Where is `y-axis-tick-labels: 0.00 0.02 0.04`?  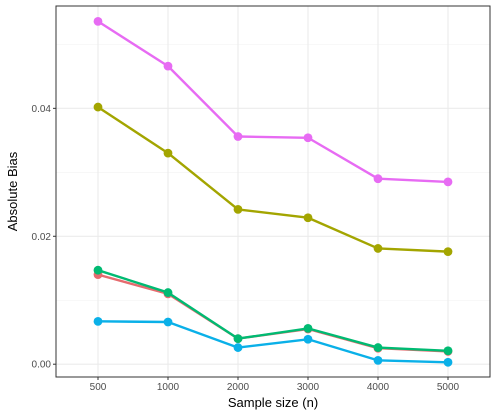
y-axis-tick-labels: 0.00 0.02 0.04 is located at coordinates (42, 237).